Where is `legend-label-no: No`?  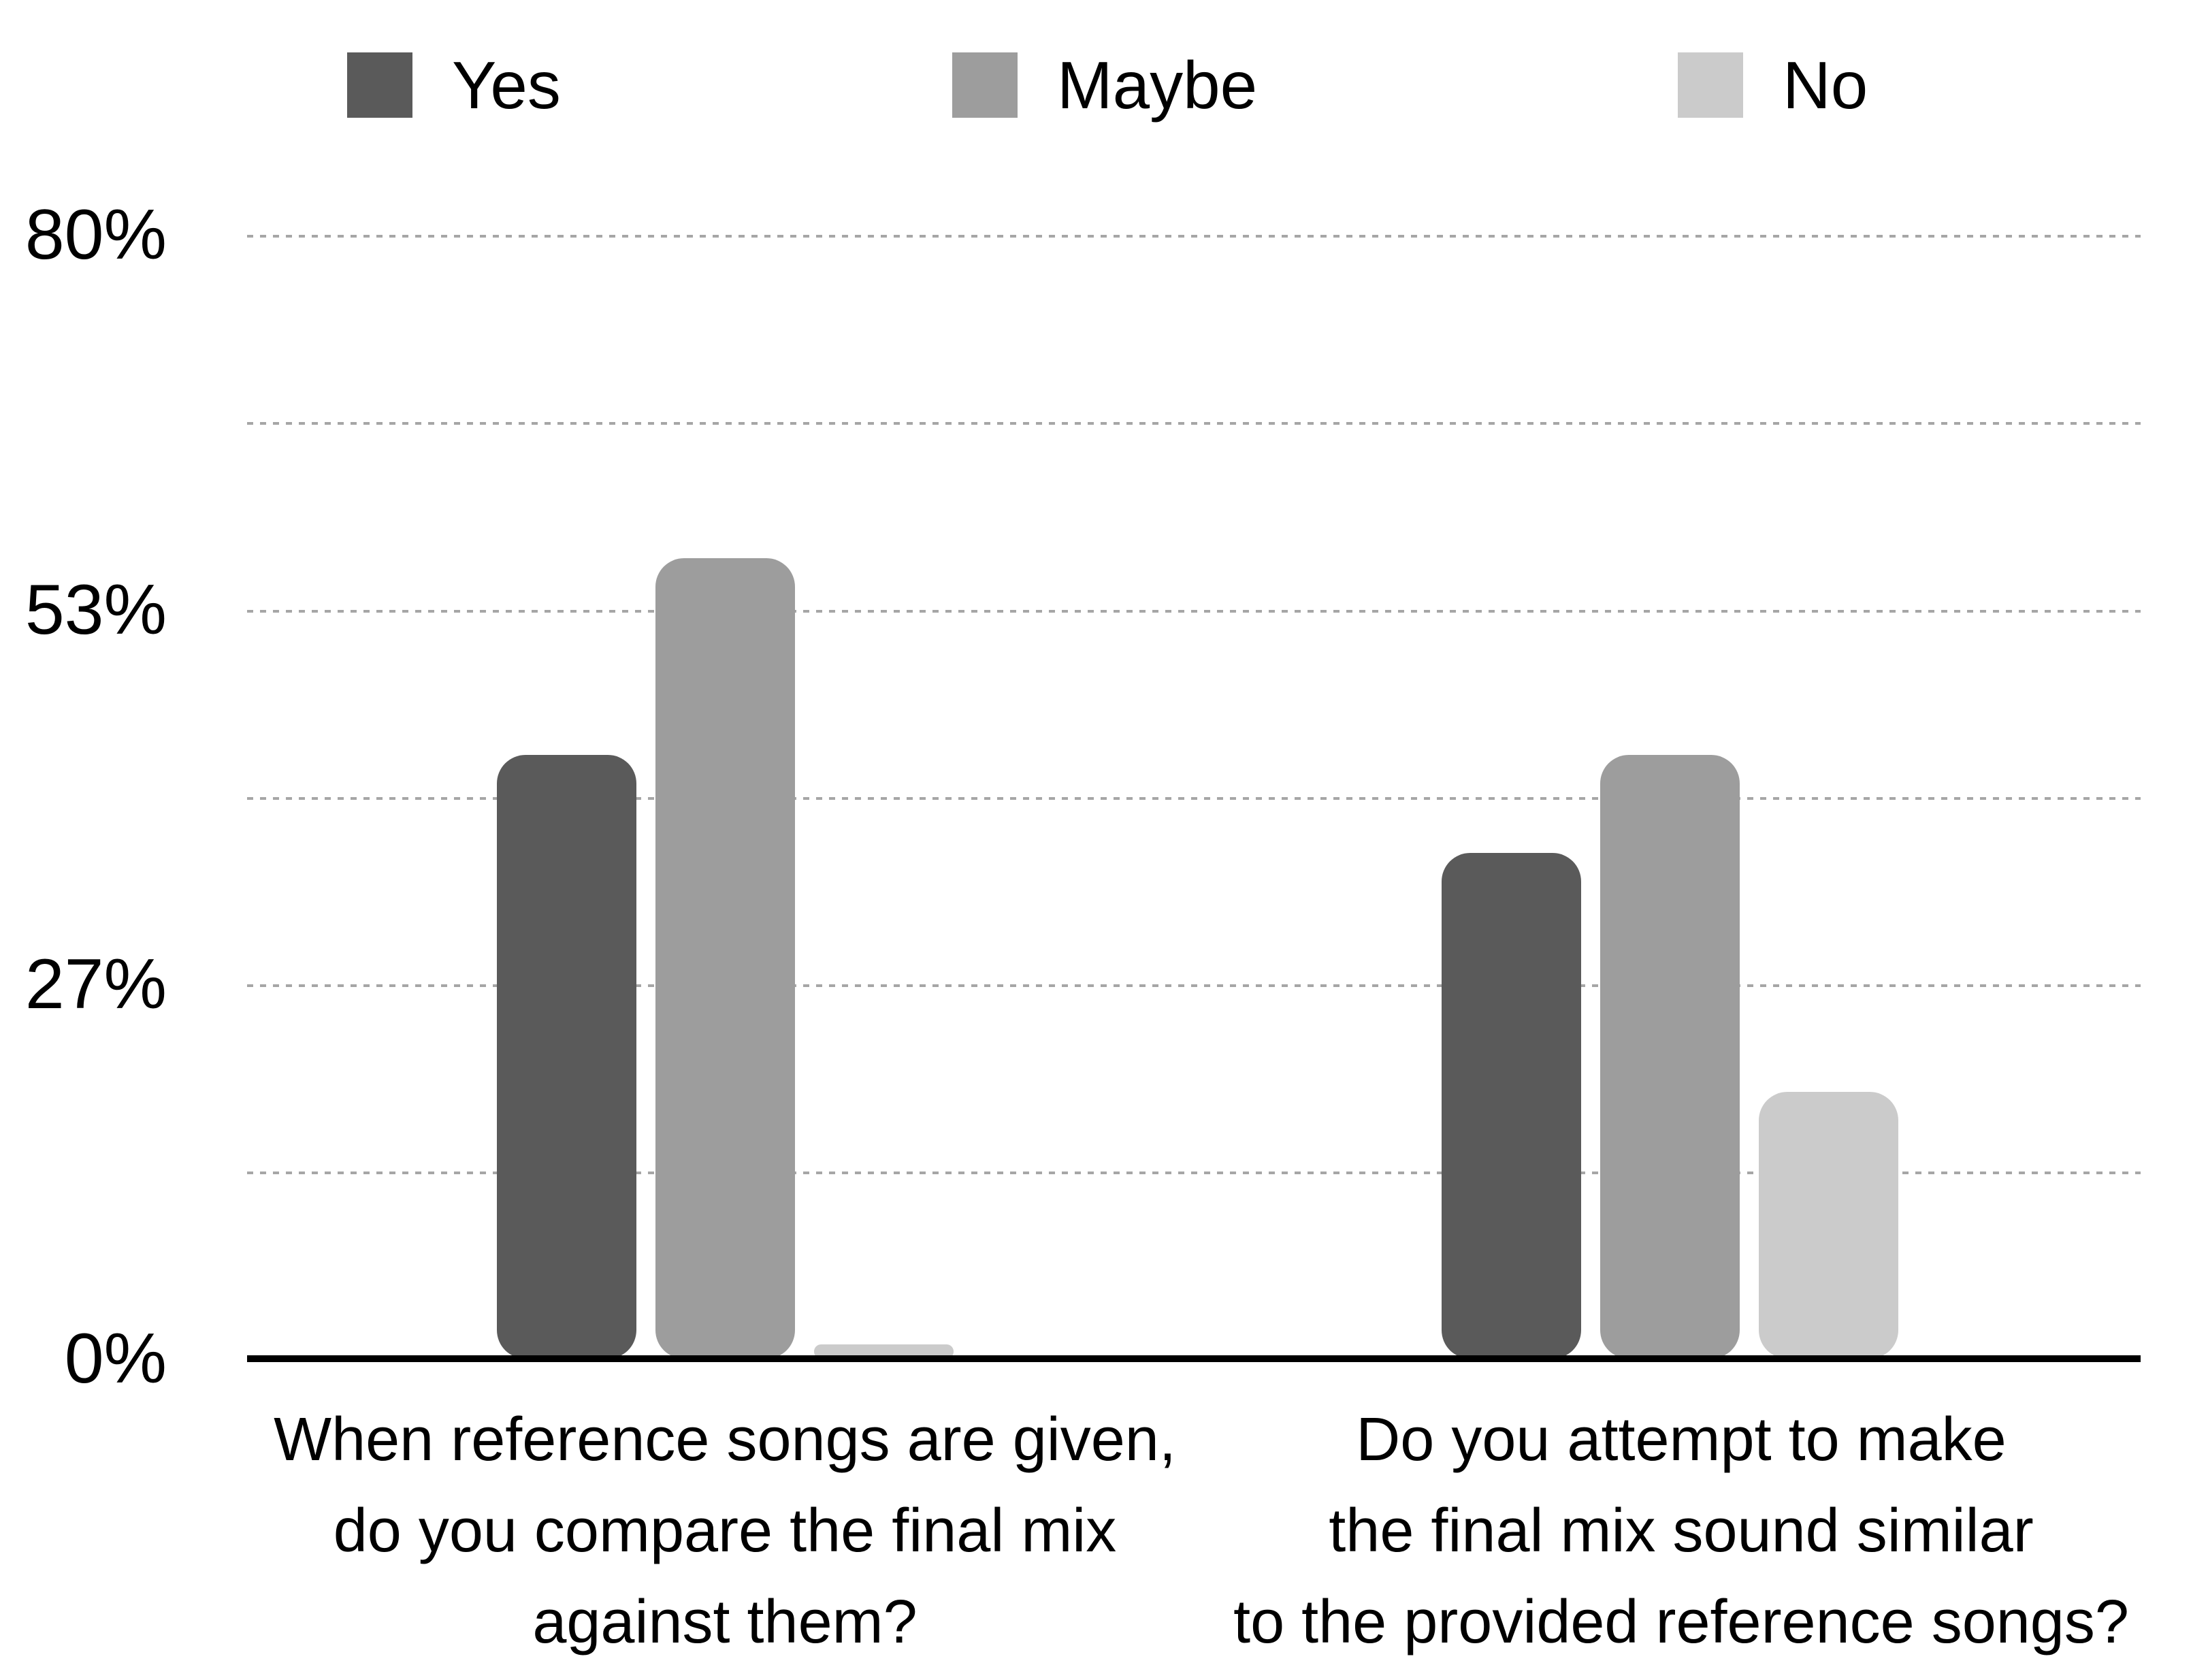 legend-label-no: No is located at coordinates (1825, 86).